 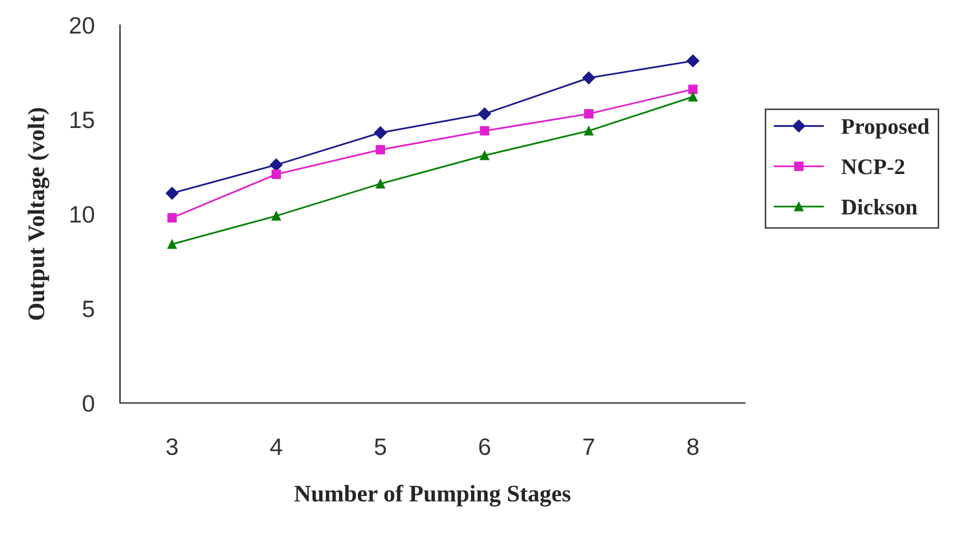 What do you see at coordinates (39, 214) in the screenshot?
I see `y-axis-title: Output Voltage (volt)` at bounding box center [39, 214].